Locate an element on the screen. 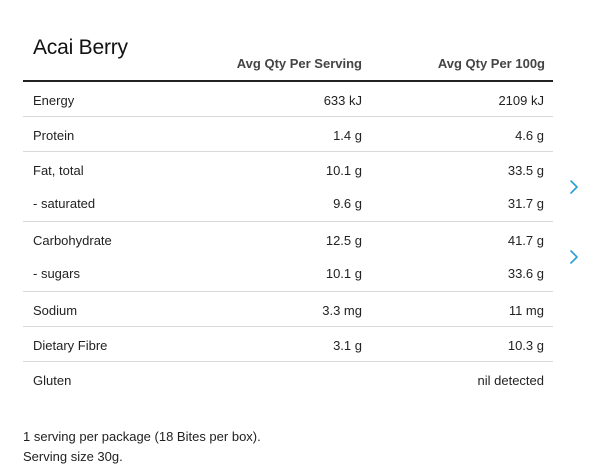 This screenshot has height=476, width=613. per-100g-value: 11 mg is located at coordinates (526, 310).